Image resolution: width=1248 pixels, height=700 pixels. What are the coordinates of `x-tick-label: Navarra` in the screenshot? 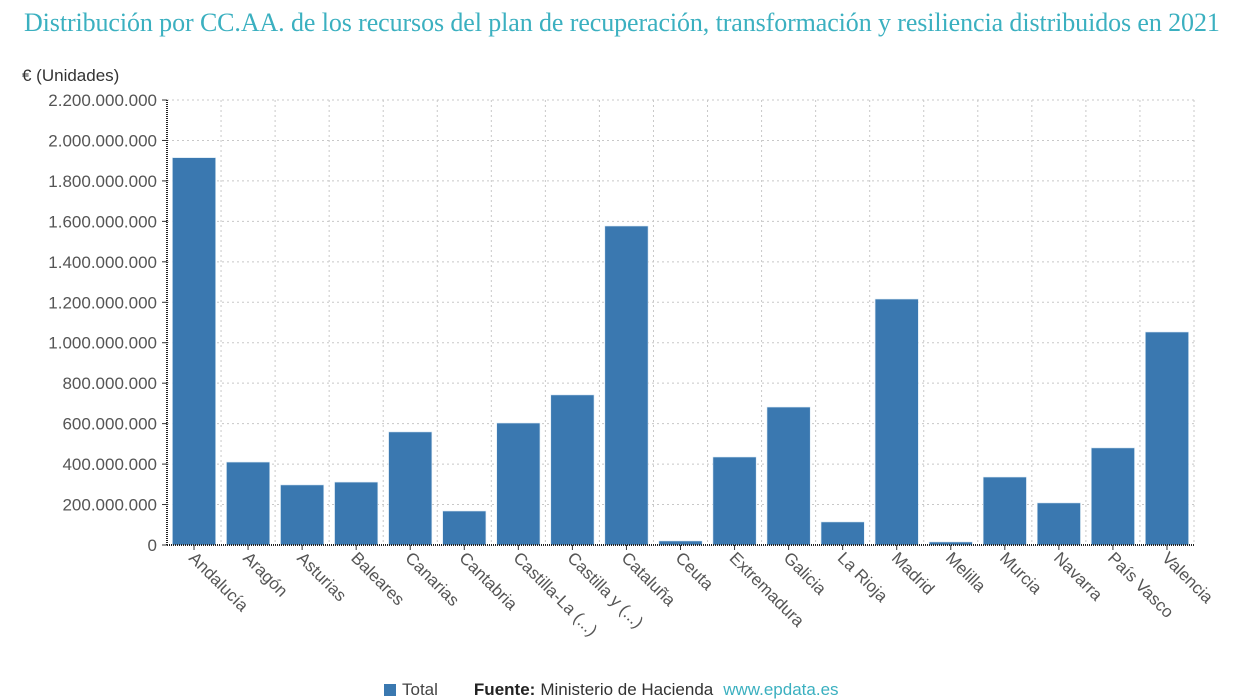 It's located at (1078, 576).